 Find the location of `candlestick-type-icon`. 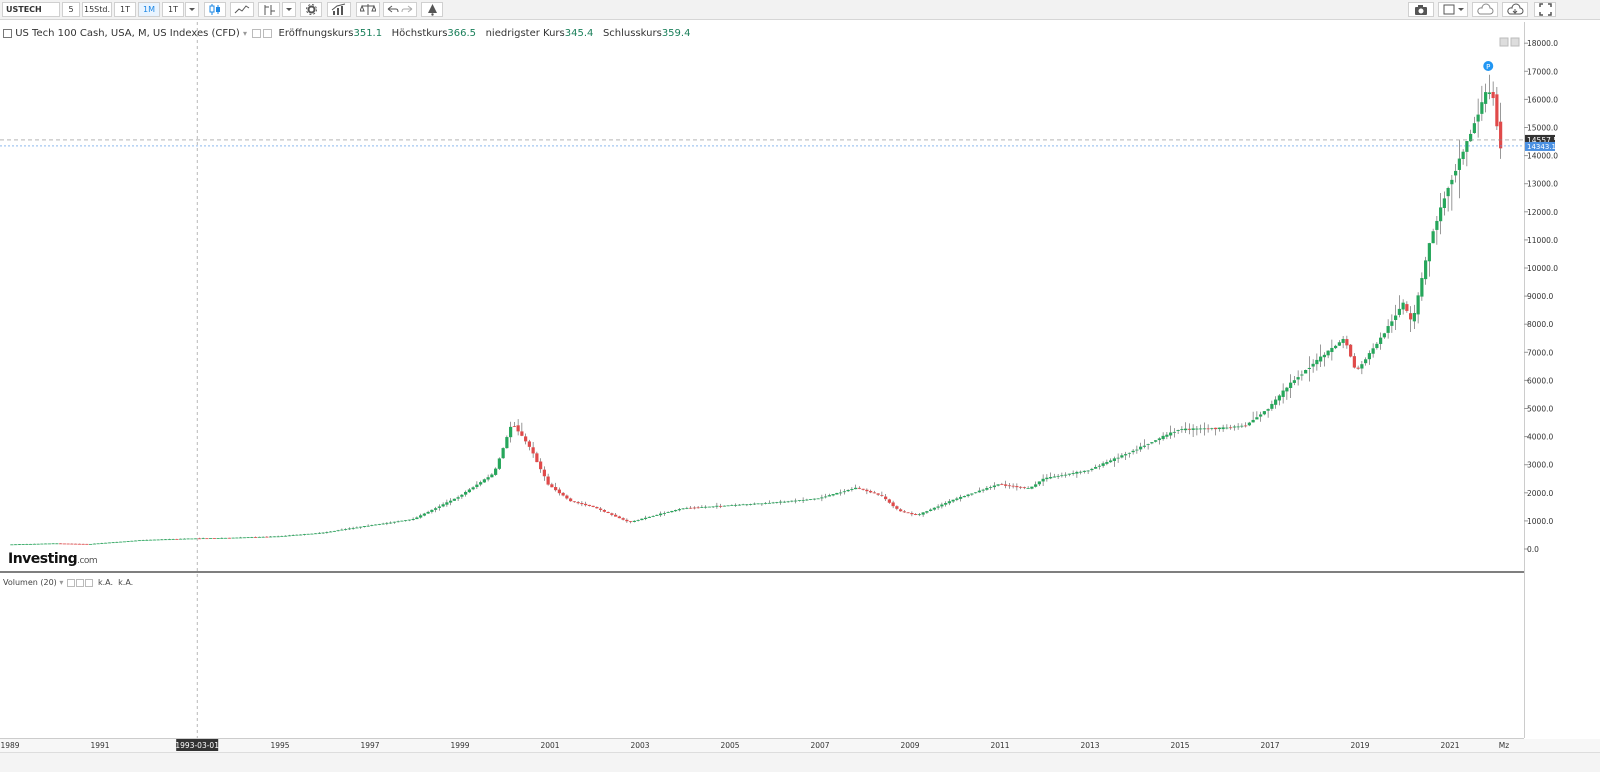

candlestick-type-icon is located at coordinates (215, 9).